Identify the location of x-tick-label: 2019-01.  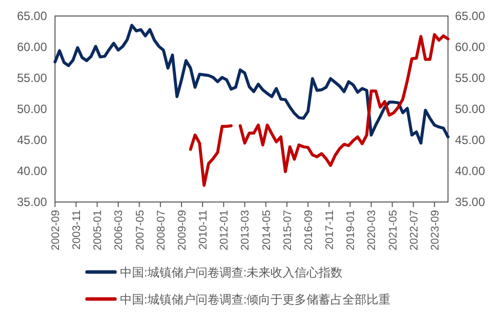
(351, 230).